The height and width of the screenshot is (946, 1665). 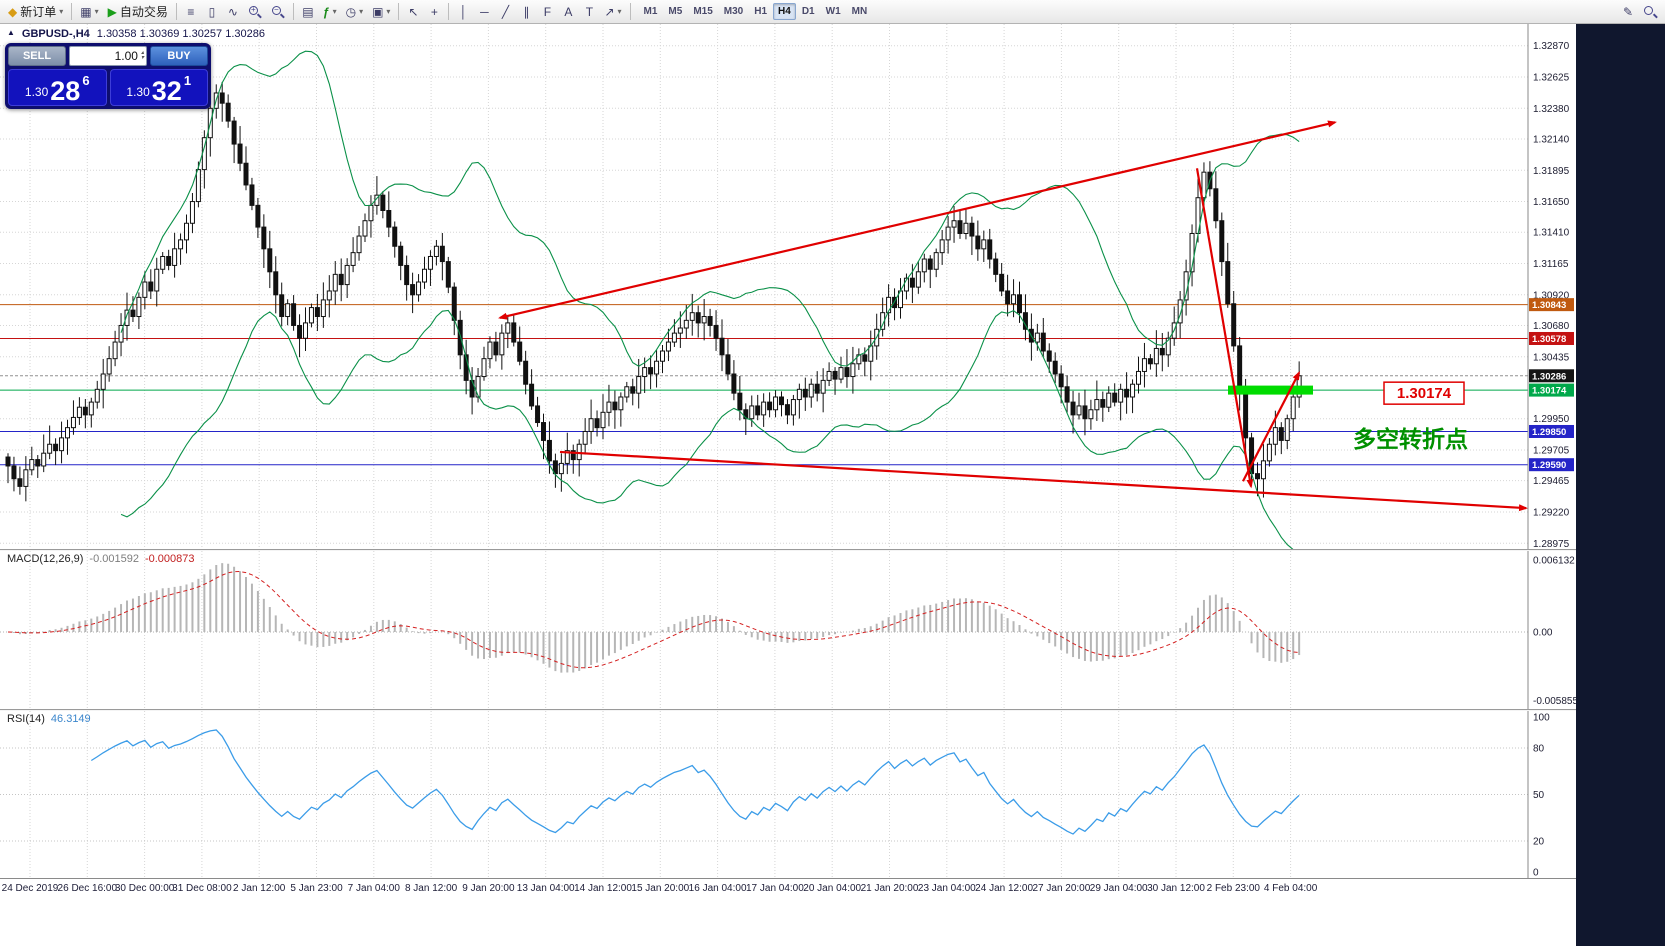 What do you see at coordinates (1551, 376) in the screenshot?
I see `price-tag: 1.30286` at bounding box center [1551, 376].